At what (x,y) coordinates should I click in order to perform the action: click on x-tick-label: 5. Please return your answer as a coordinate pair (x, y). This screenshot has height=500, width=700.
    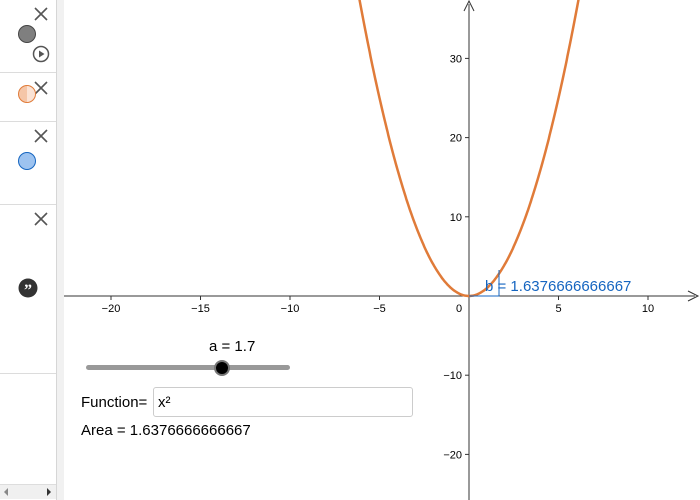
    Looking at the image, I should click on (558, 309).